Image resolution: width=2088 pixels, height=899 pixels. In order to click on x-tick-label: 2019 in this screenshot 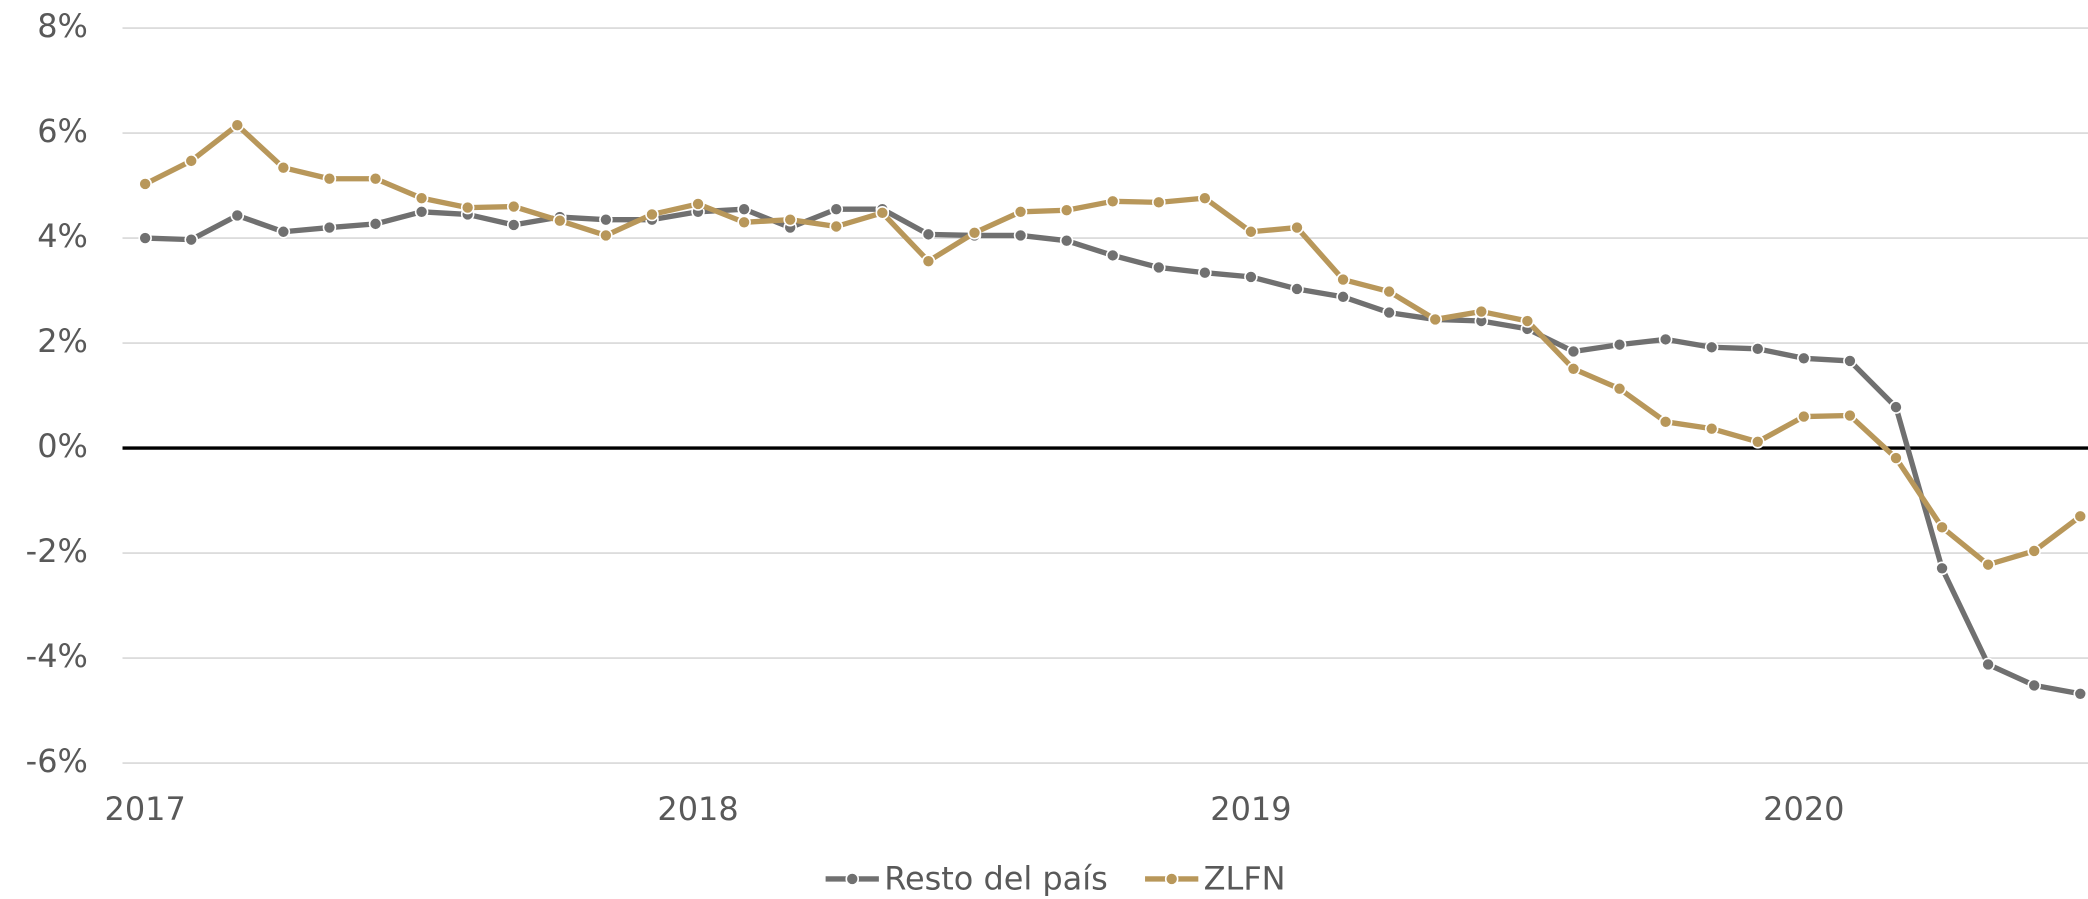, I will do `click(1250, 809)`.